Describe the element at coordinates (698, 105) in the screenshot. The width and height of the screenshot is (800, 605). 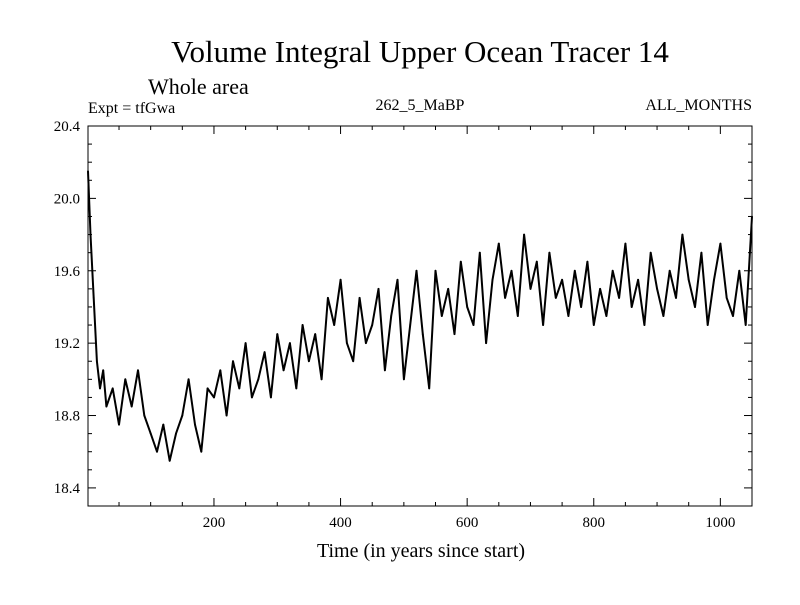
I see `months-label: ALL_MONTHS` at that location.